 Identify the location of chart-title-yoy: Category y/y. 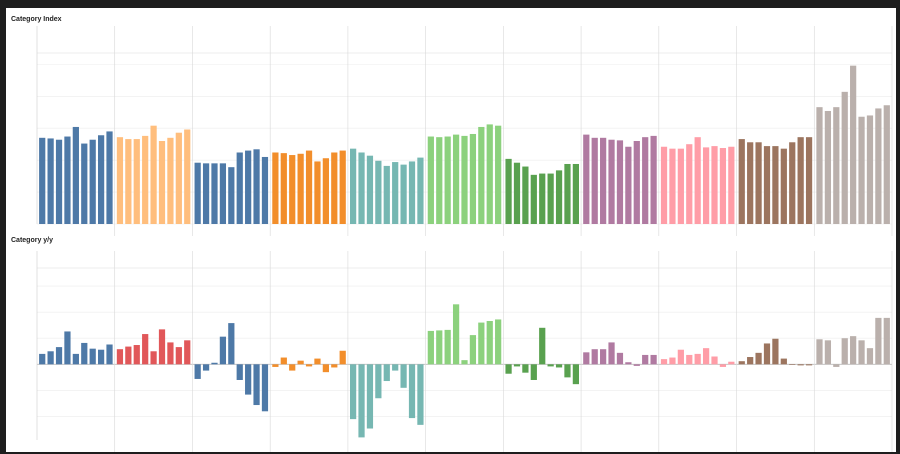
(32, 240).